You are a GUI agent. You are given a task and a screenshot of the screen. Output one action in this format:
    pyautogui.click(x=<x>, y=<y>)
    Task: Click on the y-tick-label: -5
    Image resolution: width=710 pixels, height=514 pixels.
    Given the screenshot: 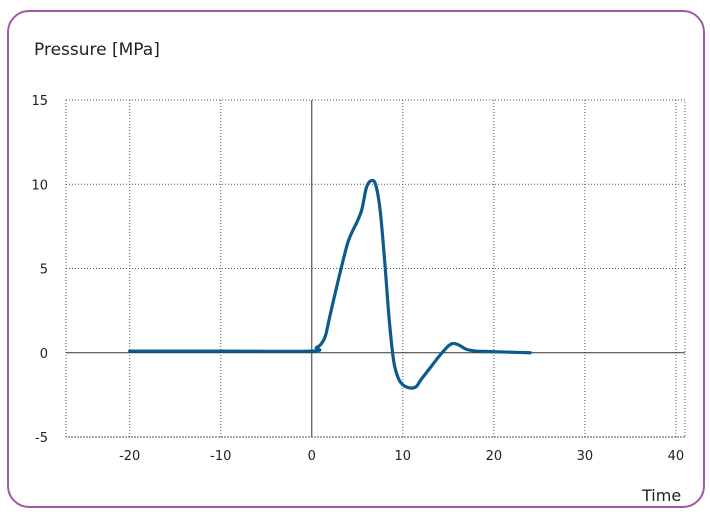 What is the action you would take?
    pyautogui.click(x=41, y=438)
    